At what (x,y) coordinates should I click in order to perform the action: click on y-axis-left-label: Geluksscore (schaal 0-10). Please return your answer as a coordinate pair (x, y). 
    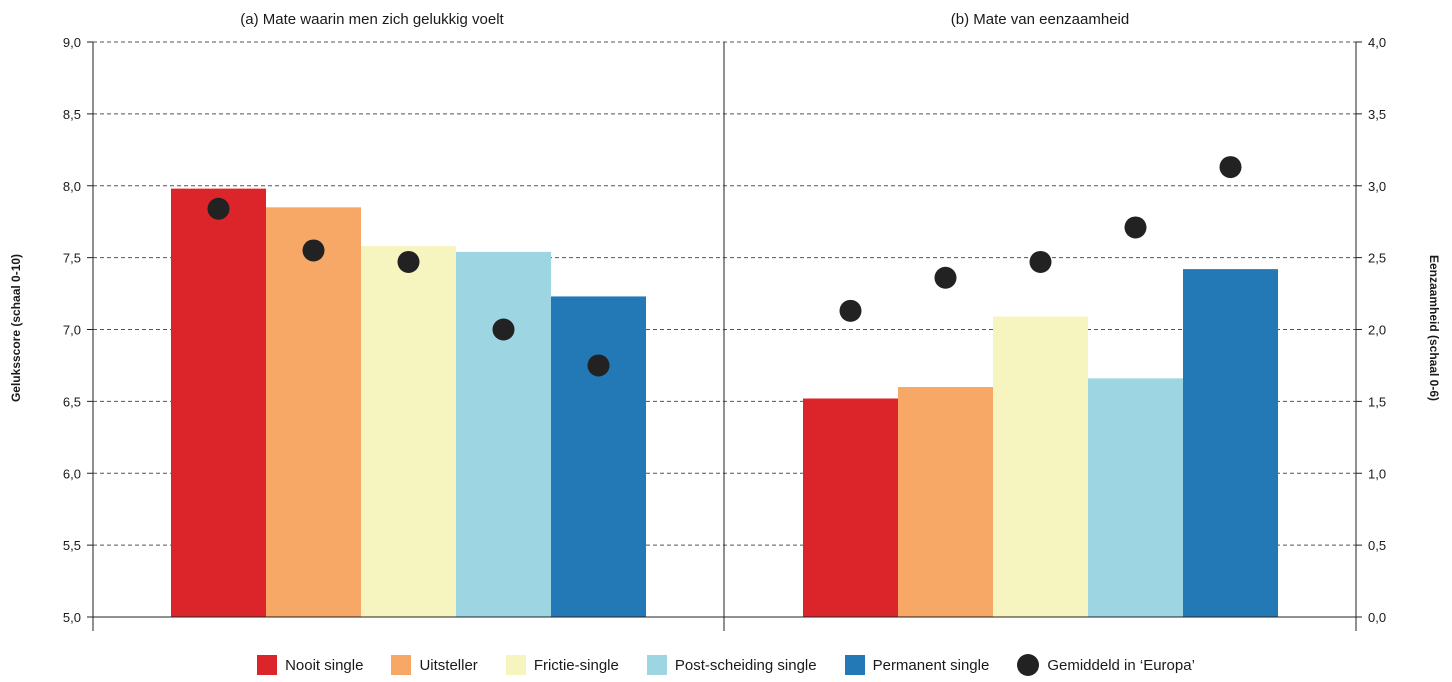
    Looking at the image, I should click on (16, 328).